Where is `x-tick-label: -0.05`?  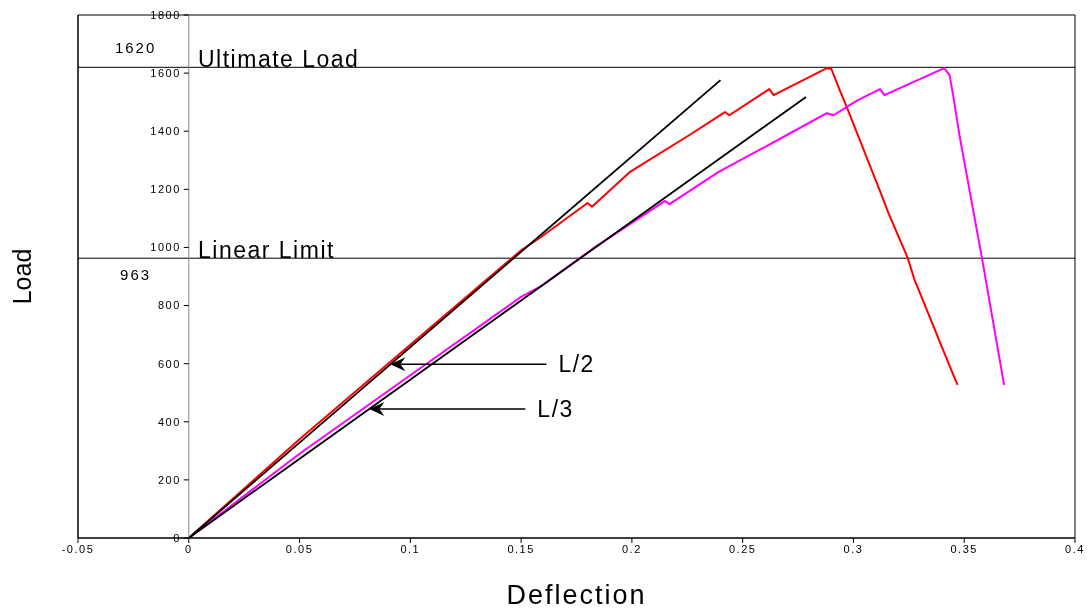 x-tick-label: -0.05 is located at coordinates (78, 548).